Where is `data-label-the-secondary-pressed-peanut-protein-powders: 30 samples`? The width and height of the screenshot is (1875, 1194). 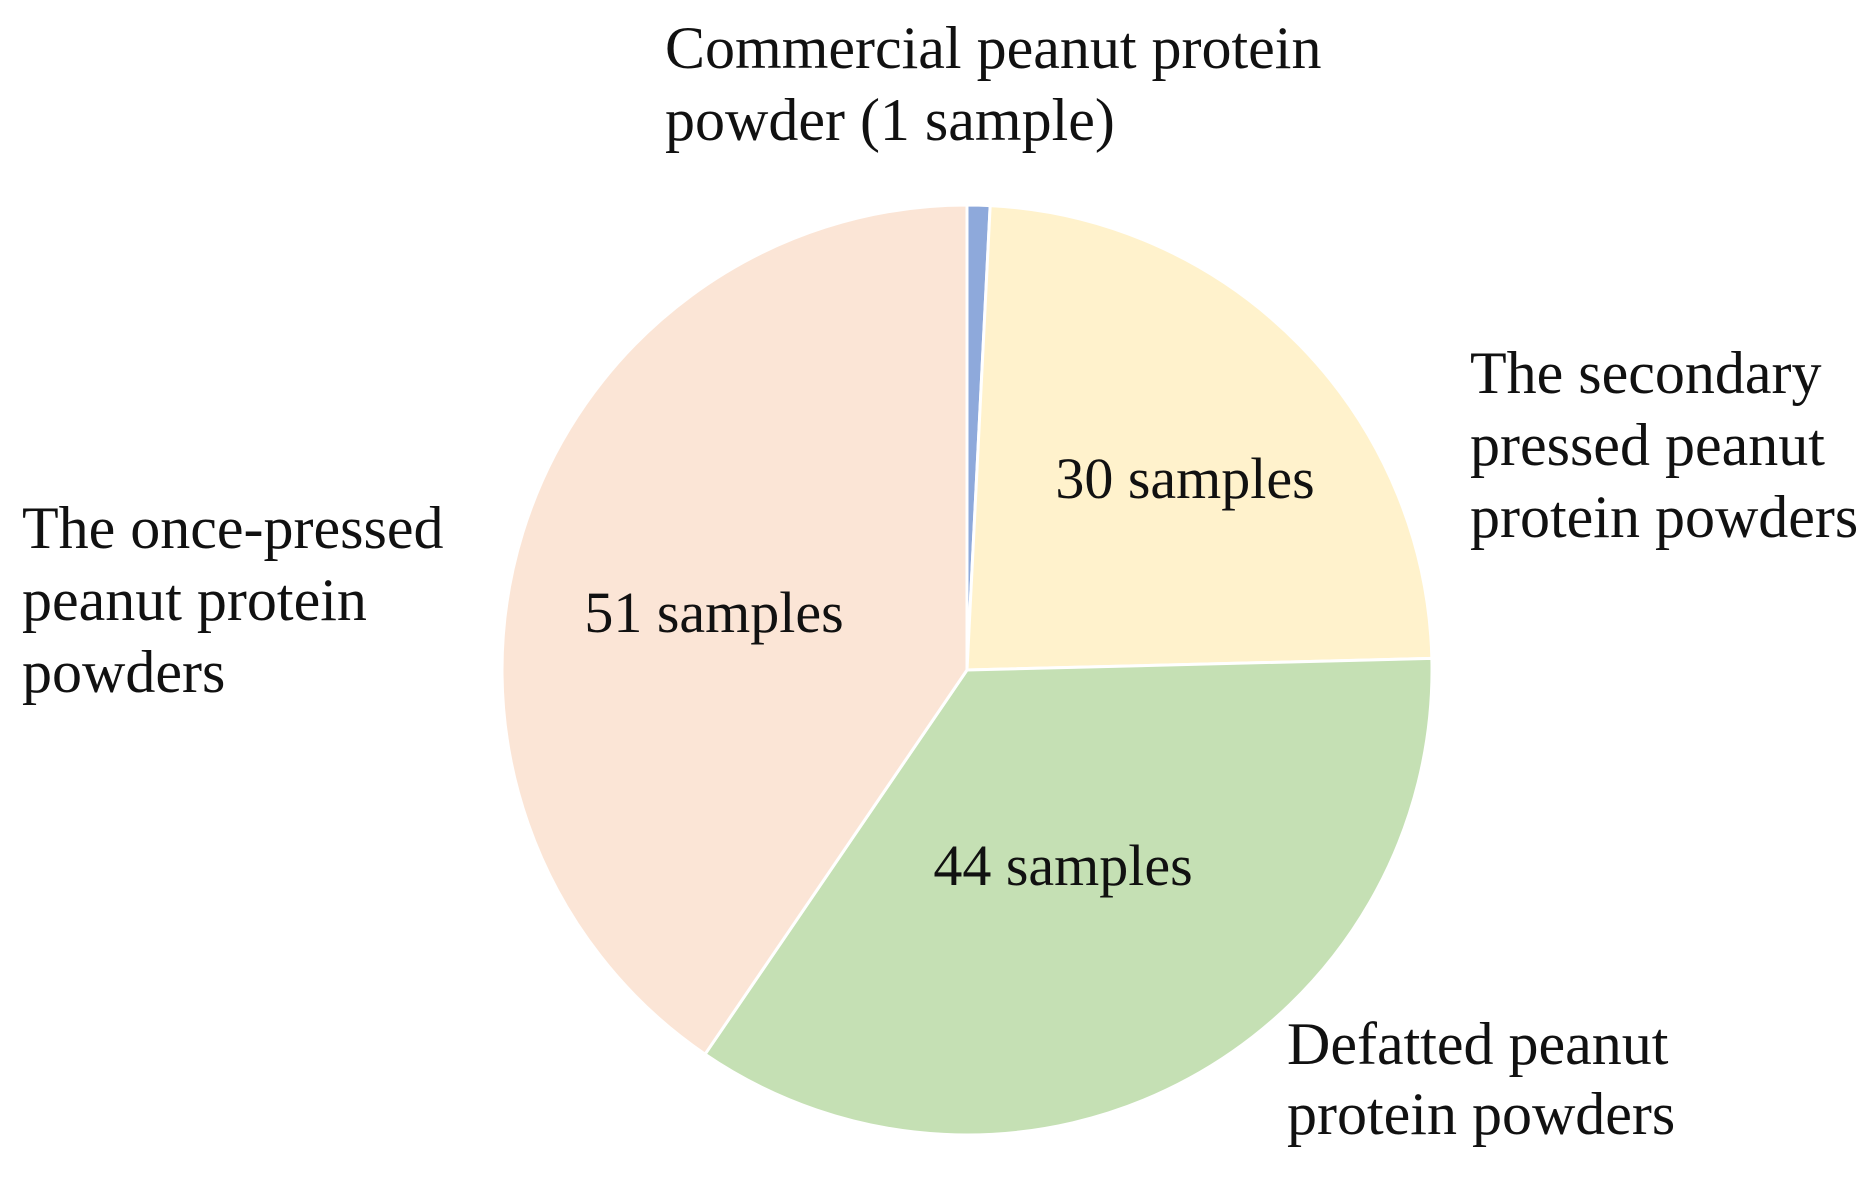
data-label-the-secondary-pressed-peanut-protein-powders: 30 samples is located at coordinates (1184, 478).